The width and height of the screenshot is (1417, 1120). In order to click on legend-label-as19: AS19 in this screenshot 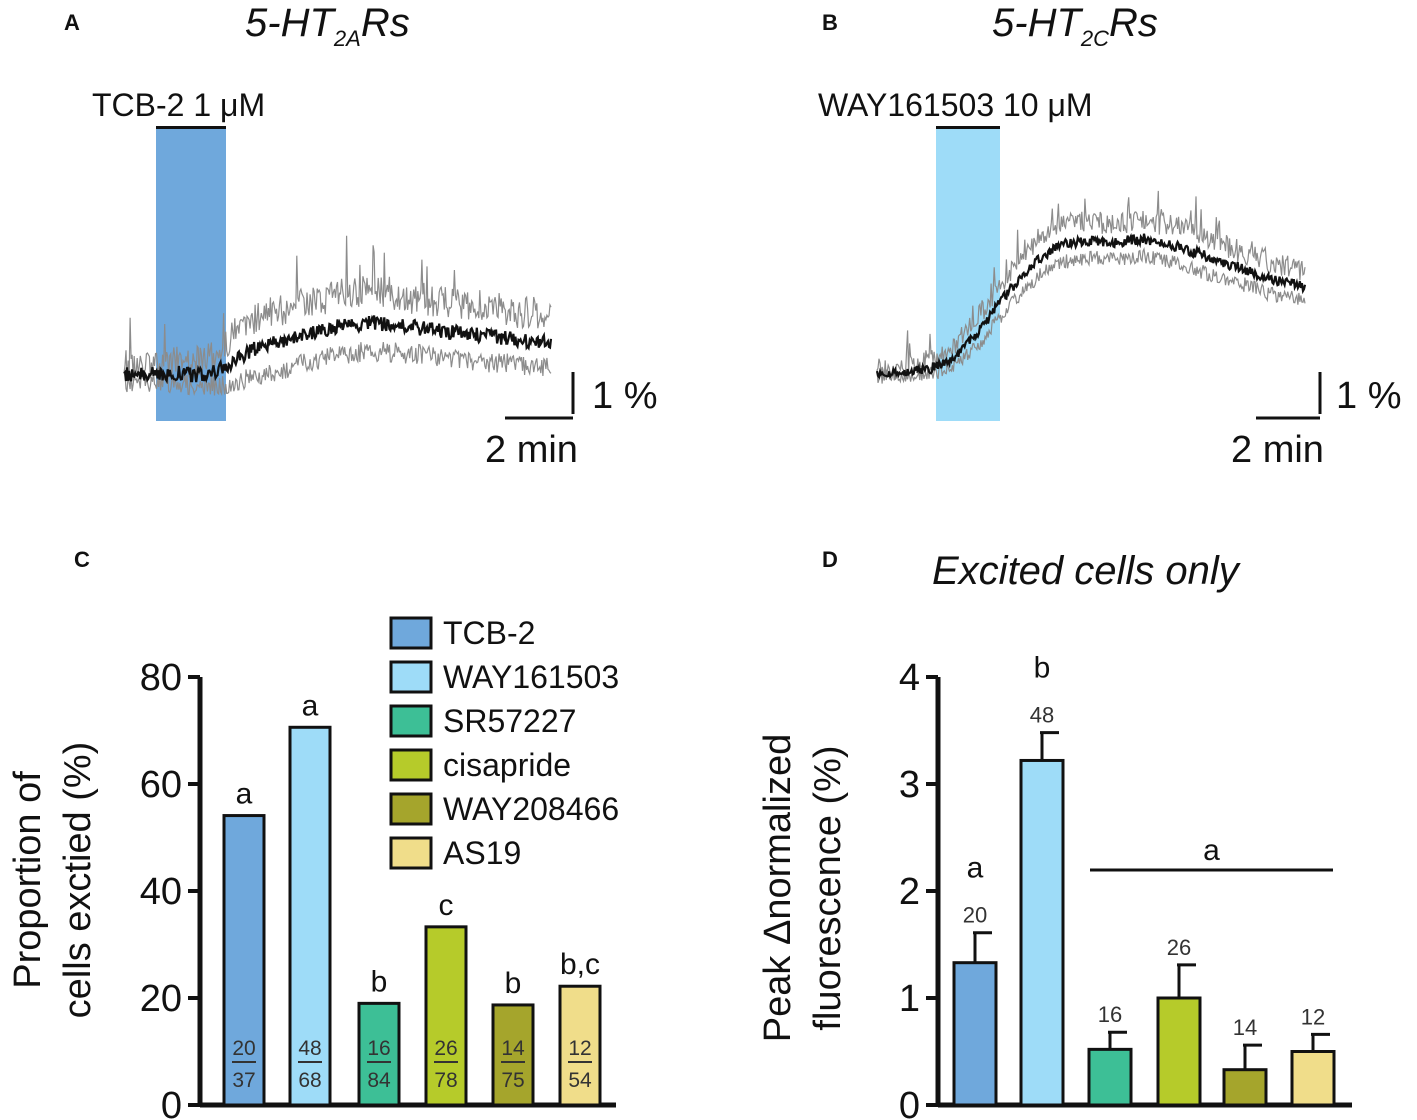, I will do `click(482, 853)`.